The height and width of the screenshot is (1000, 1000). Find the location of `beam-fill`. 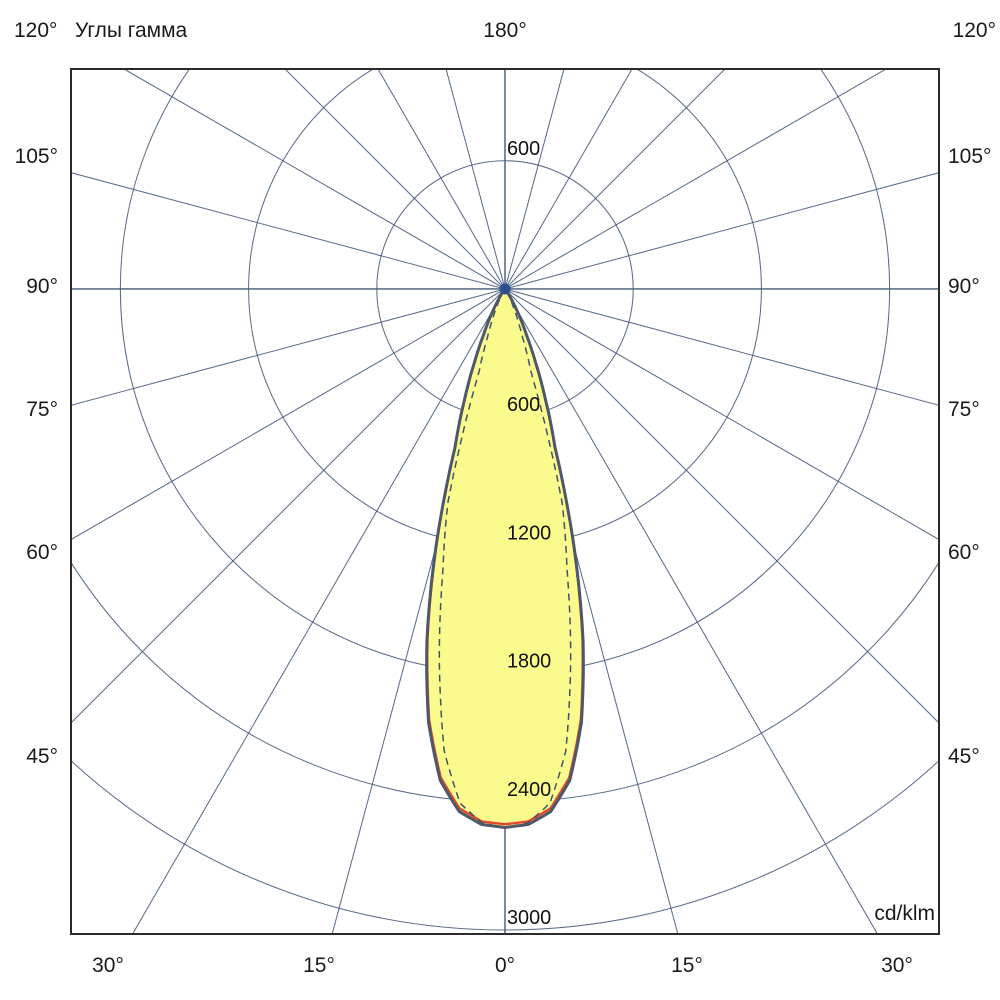

beam-fill is located at coordinates (505, 558).